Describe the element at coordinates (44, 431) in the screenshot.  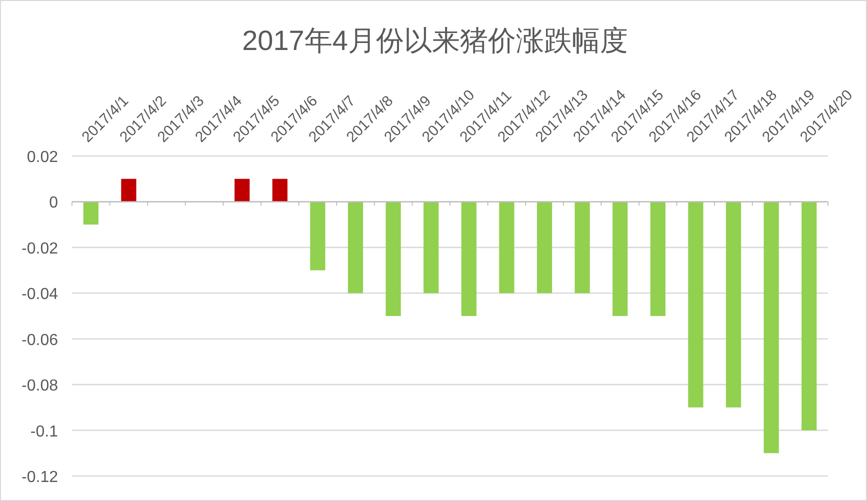
I see `y-tick-label: -0.1` at that location.